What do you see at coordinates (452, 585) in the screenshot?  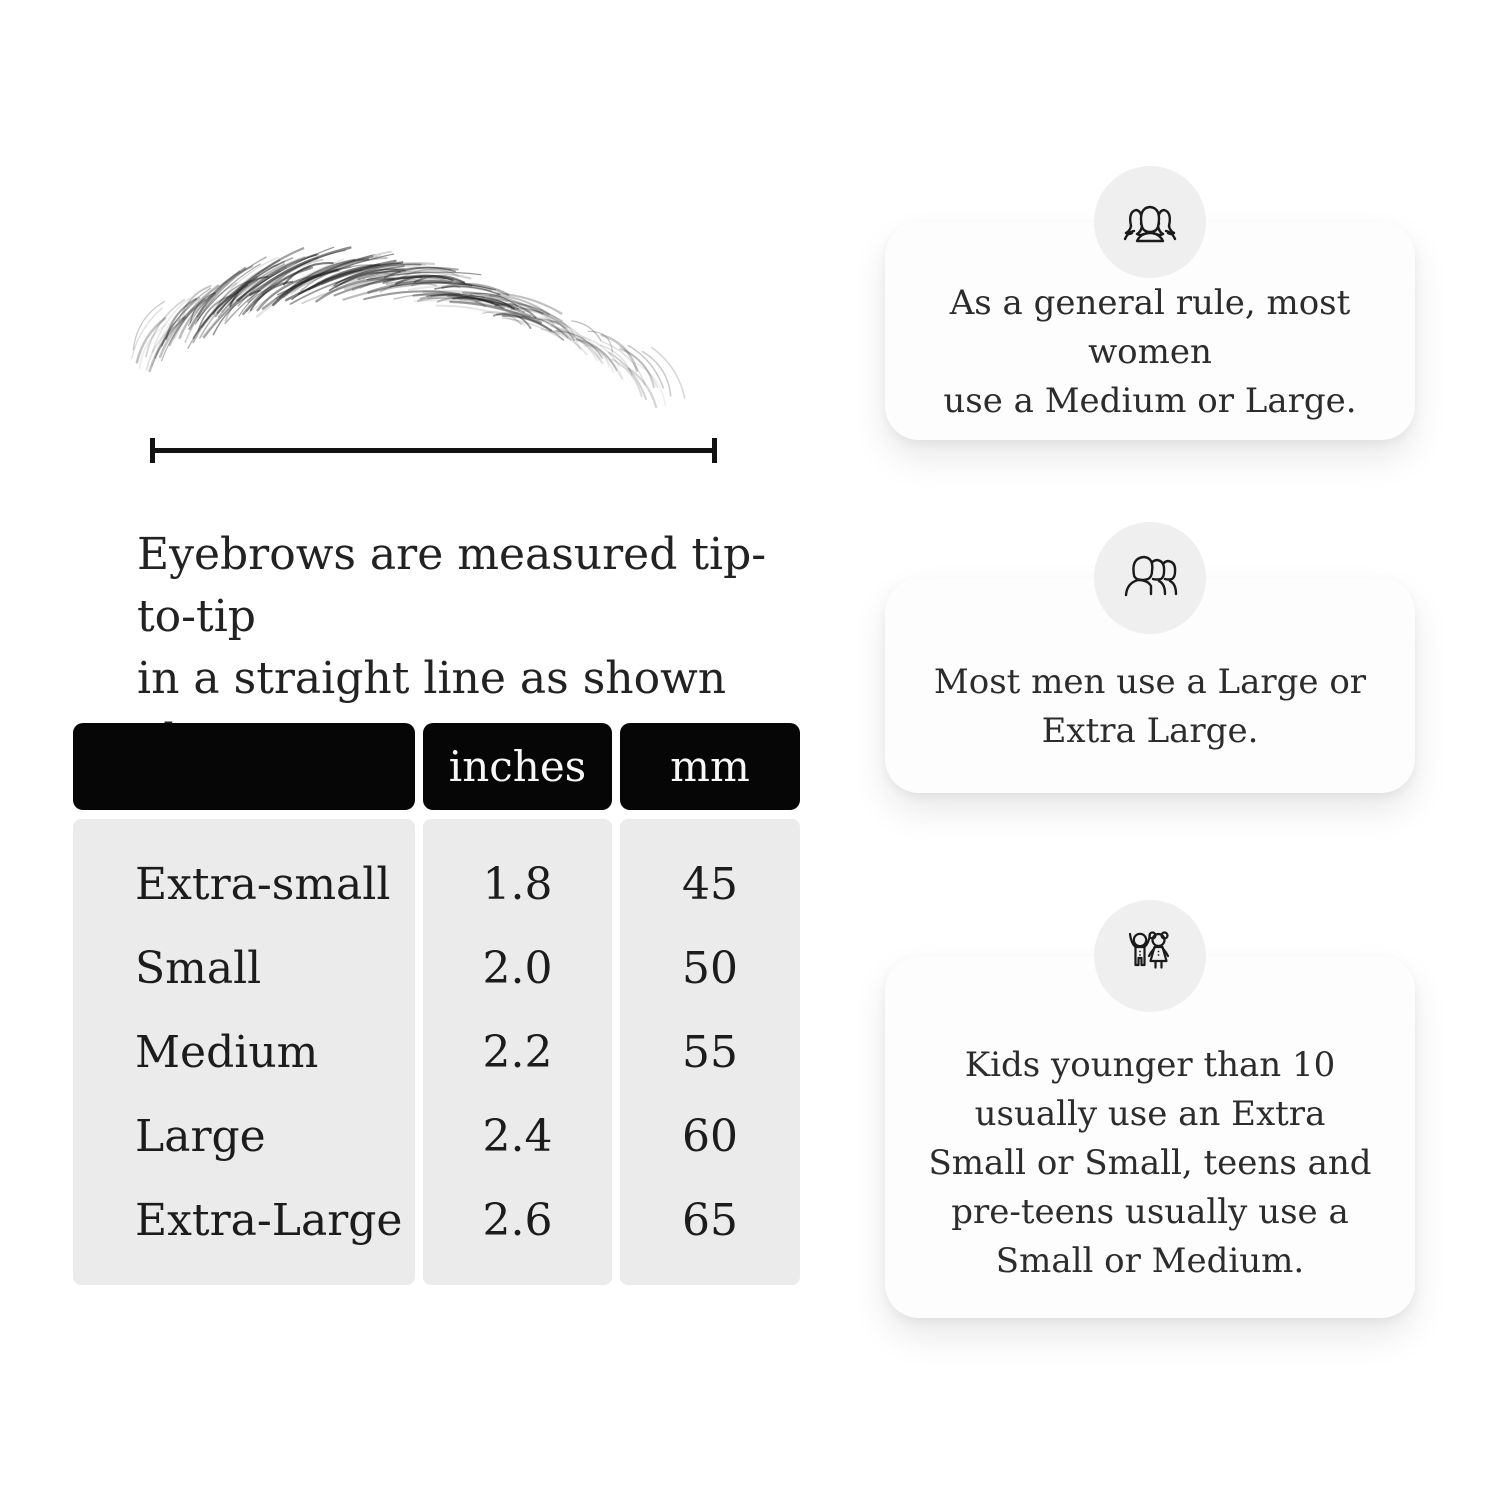 I see `caption-line: Eyebrows are measured tip-to-tip` at bounding box center [452, 585].